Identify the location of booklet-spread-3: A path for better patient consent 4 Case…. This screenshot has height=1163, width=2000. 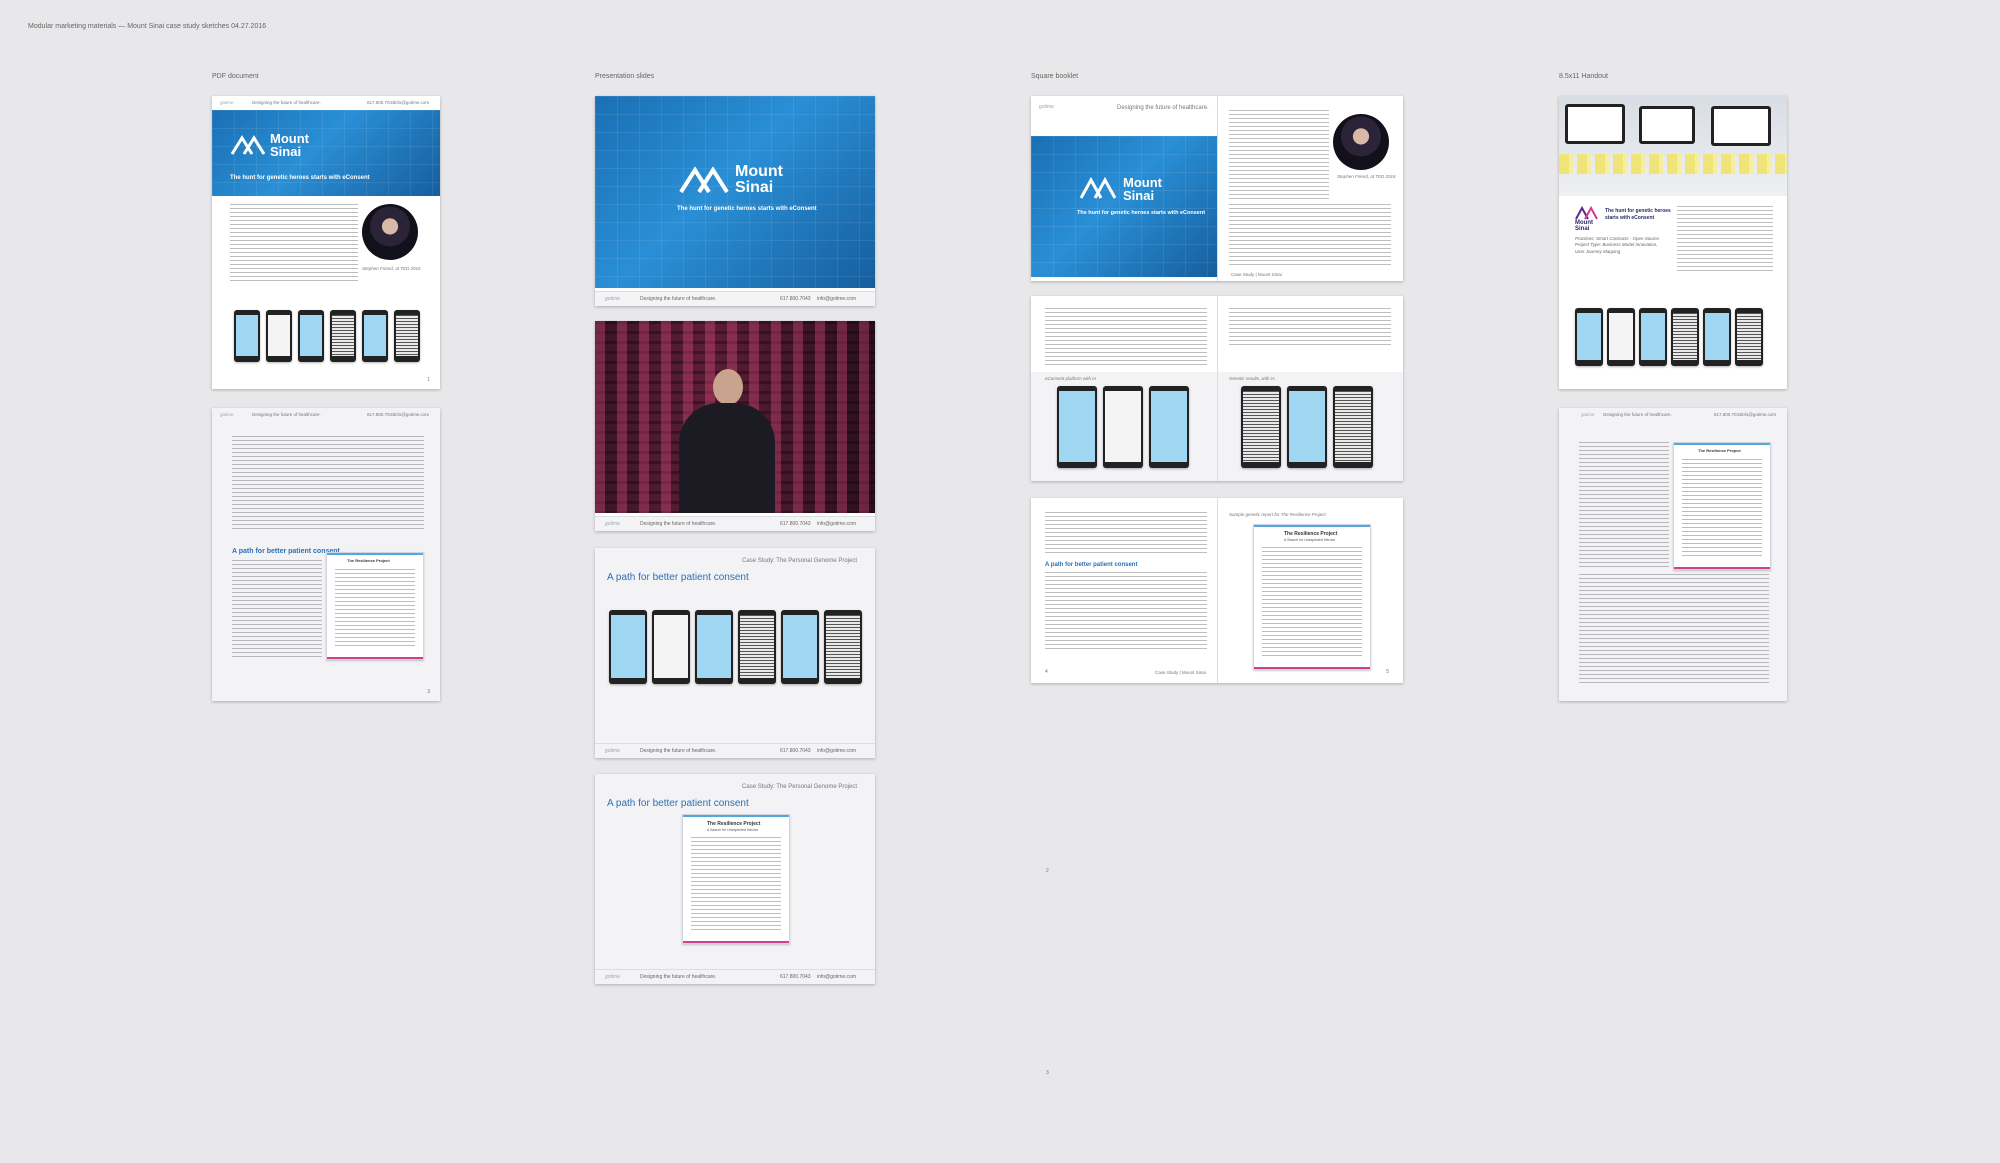
(1217, 590).